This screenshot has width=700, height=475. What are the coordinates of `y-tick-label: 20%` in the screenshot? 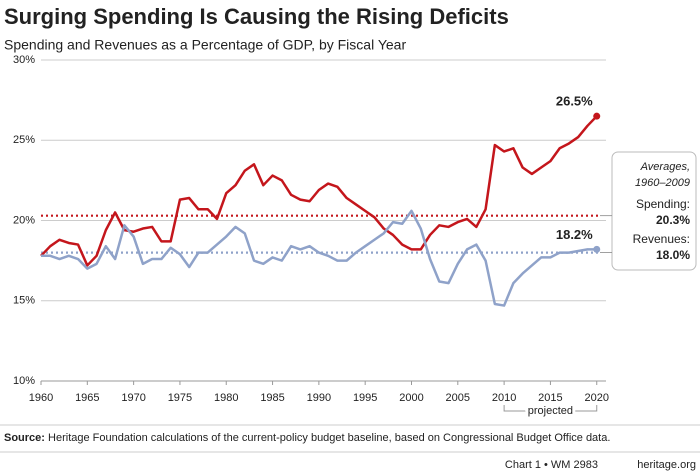 It's located at (24, 220).